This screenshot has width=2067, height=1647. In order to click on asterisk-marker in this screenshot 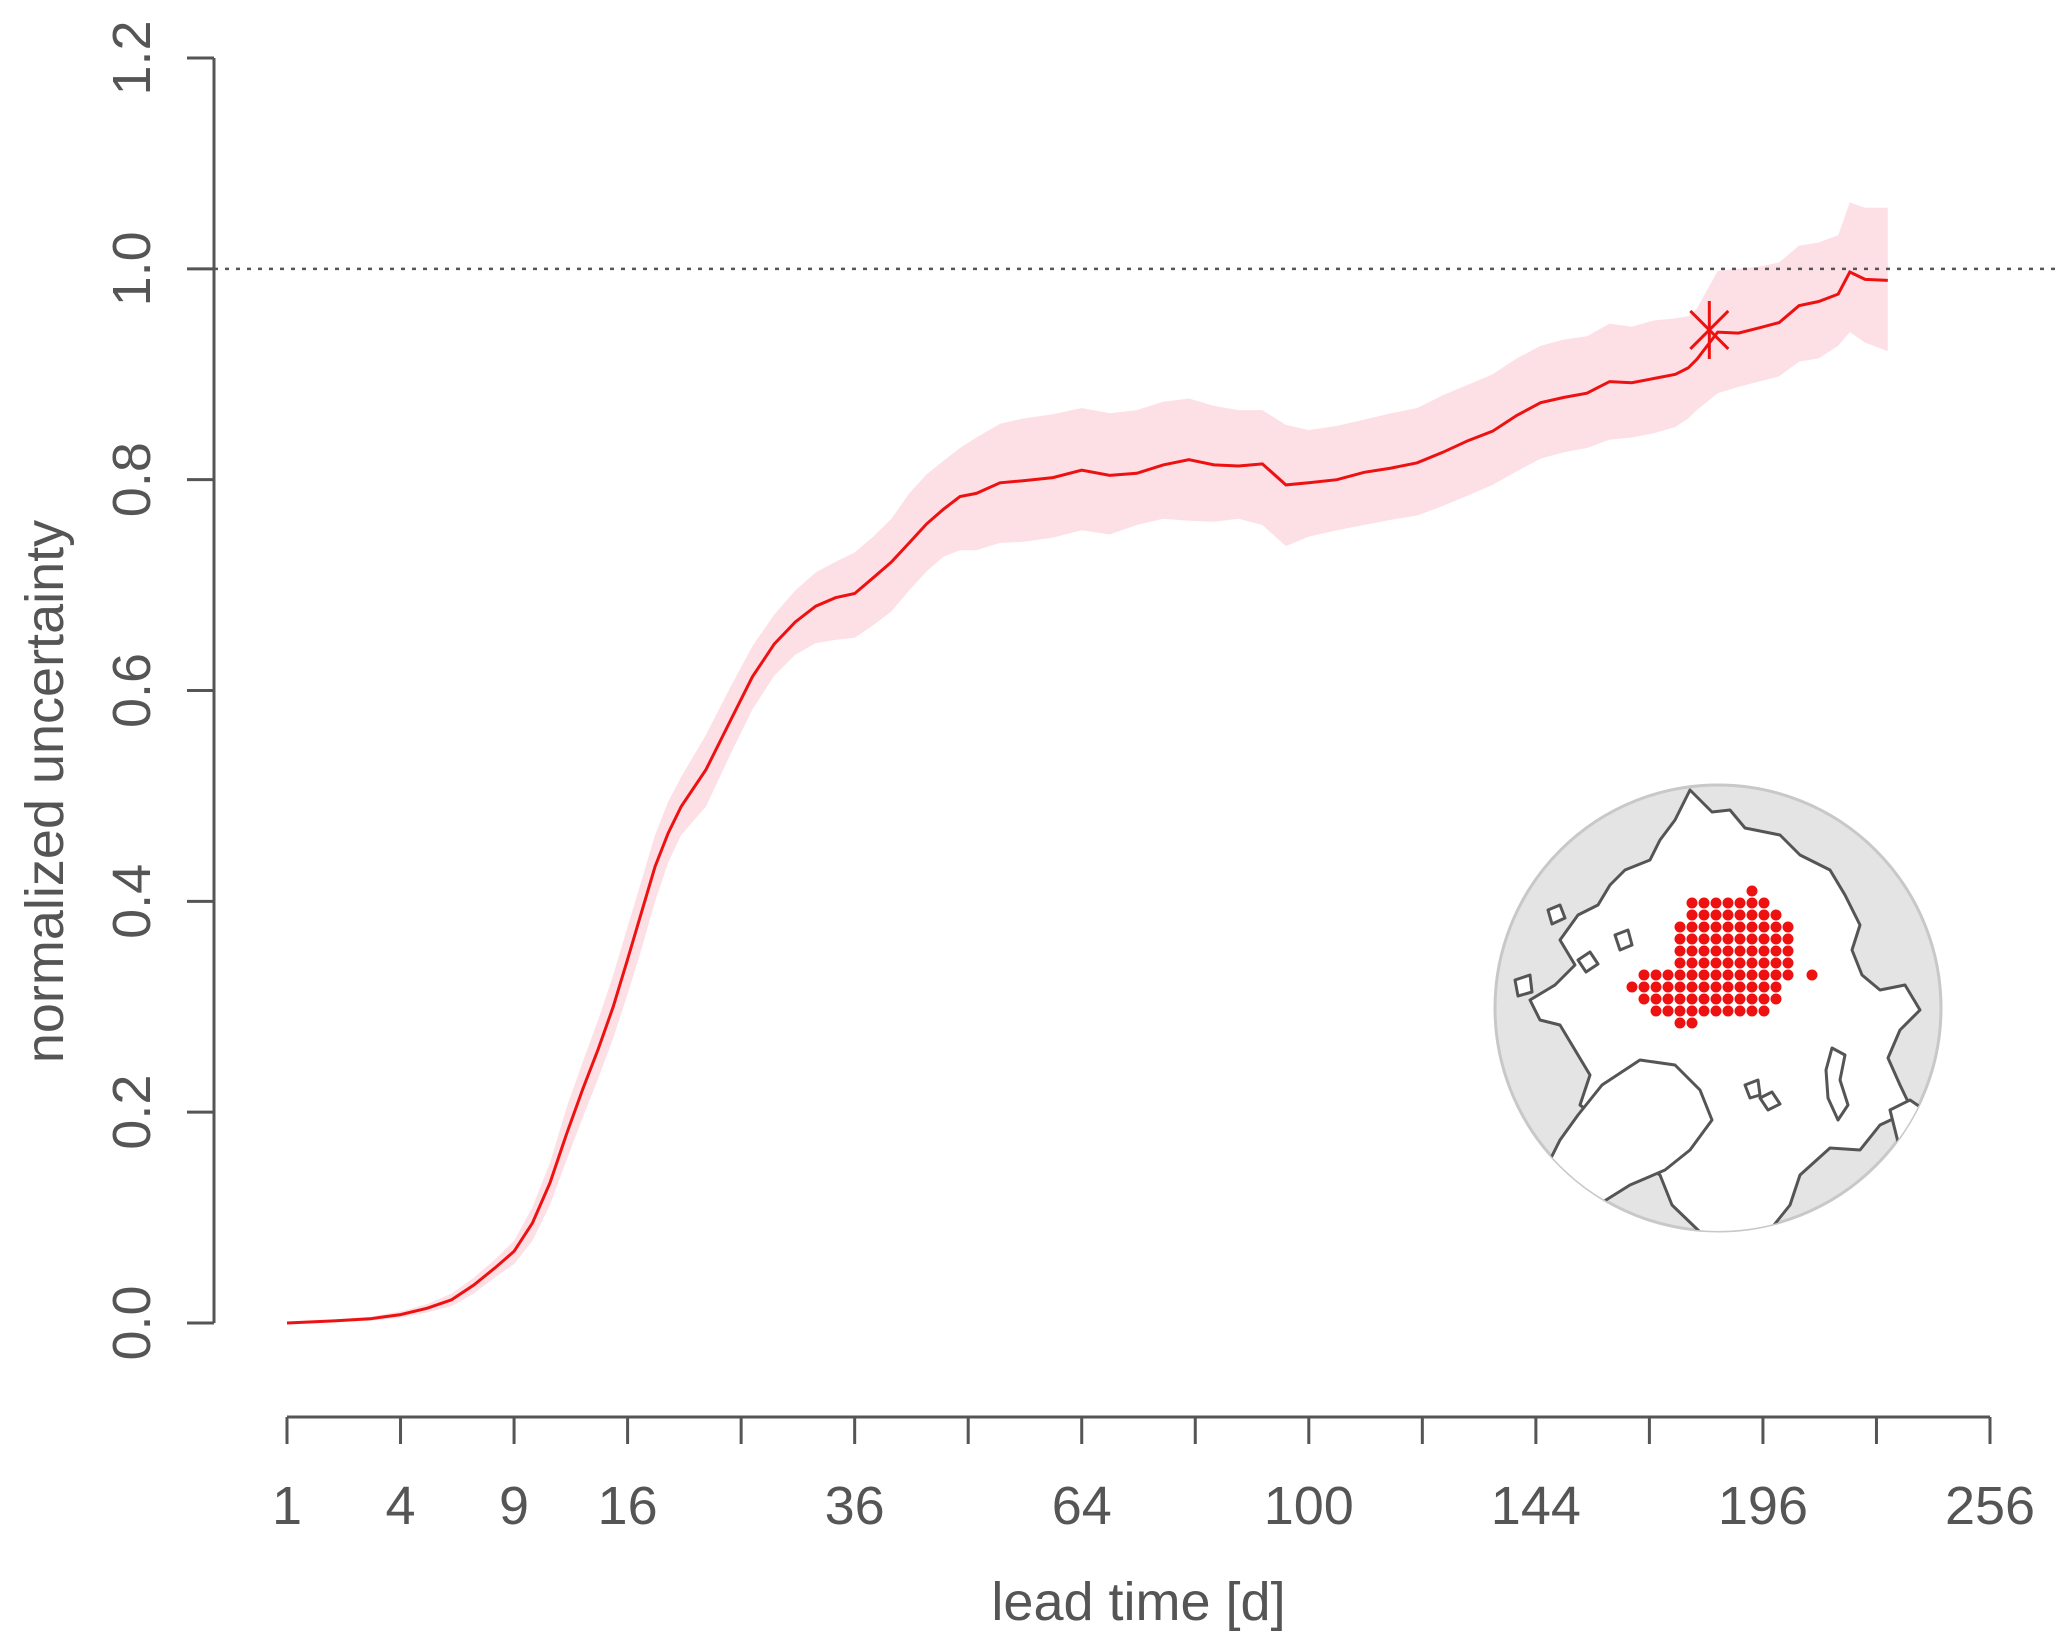, I will do `click(1709, 329)`.